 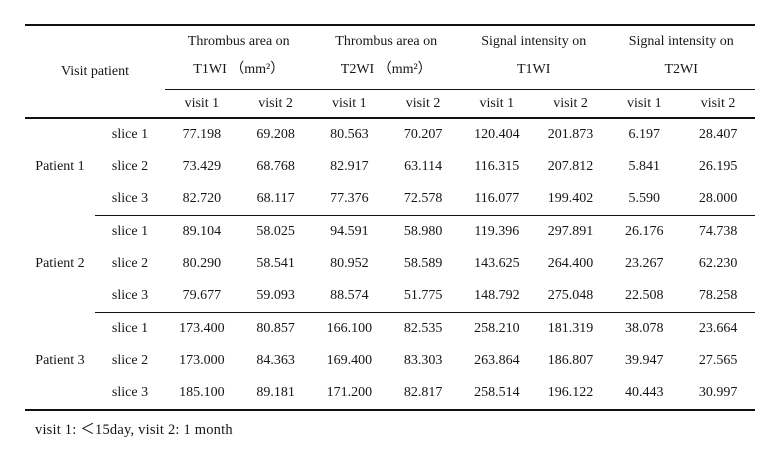 What do you see at coordinates (349, 199) in the screenshot?
I see `value-cell: 77.376` at bounding box center [349, 199].